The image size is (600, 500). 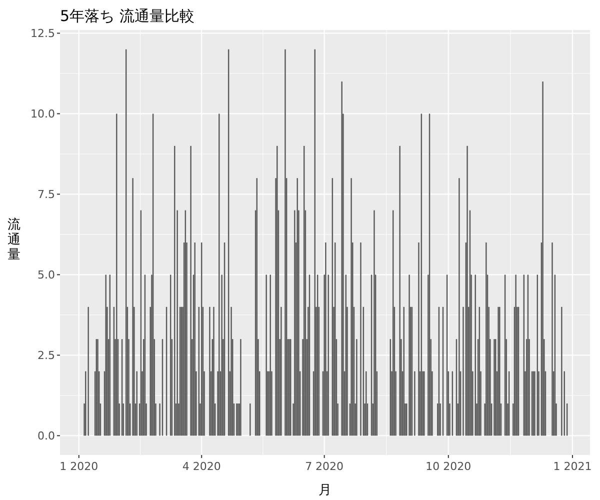 I want to click on y-tick-label: 2.5, so click(x=46, y=355).